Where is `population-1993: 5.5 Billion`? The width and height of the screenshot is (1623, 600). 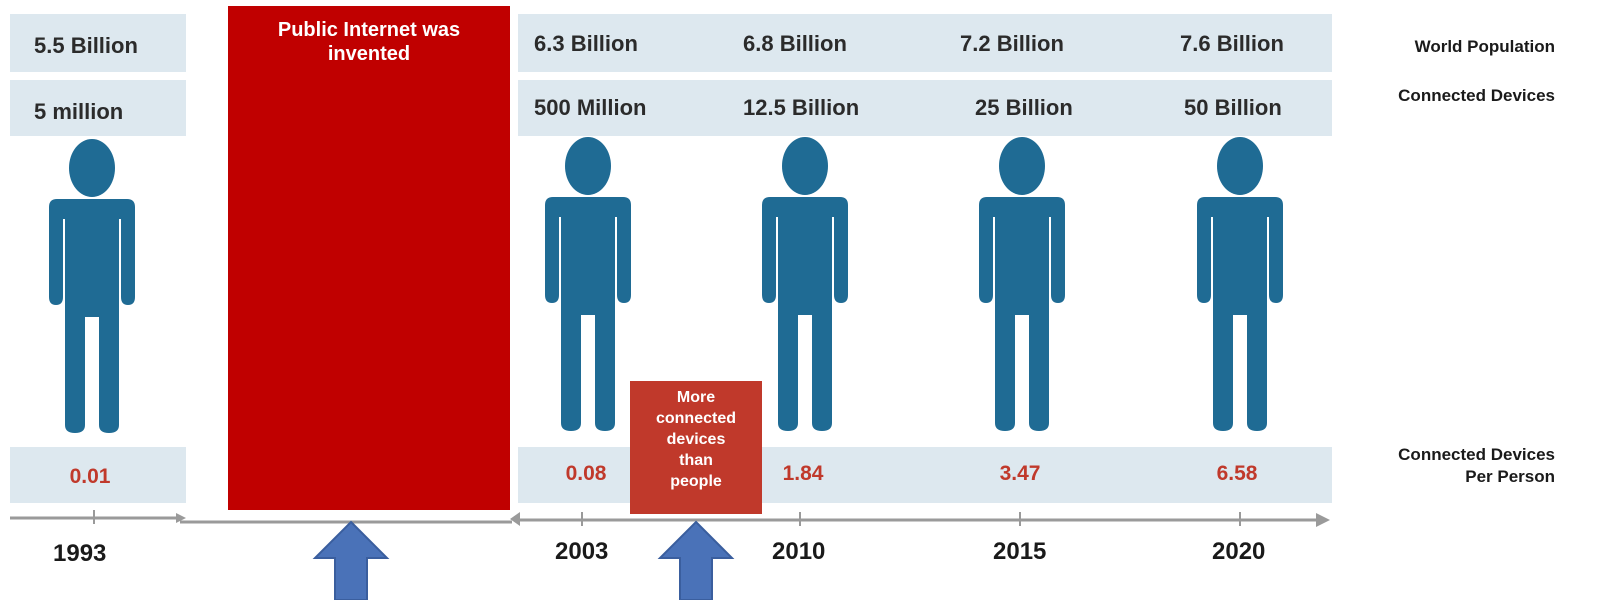
population-1993: 5.5 Billion is located at coordinates (86, 45).